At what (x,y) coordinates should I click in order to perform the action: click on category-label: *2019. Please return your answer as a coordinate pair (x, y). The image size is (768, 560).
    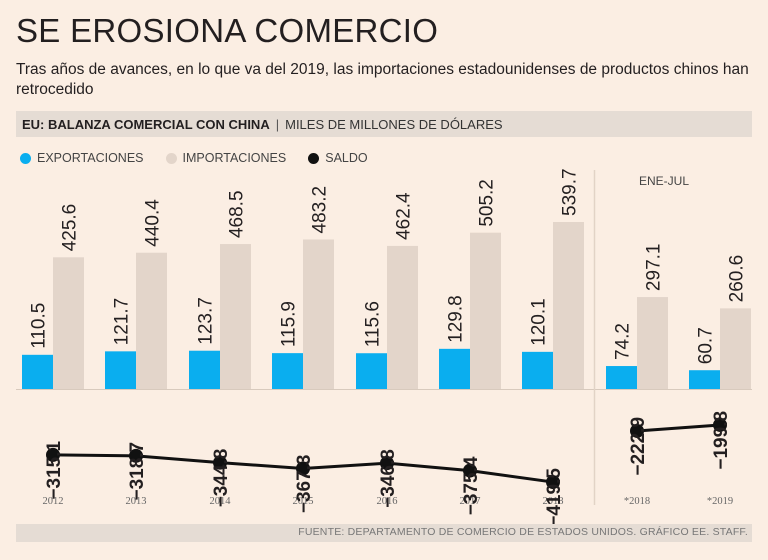
    Looking at the image, I should click on (720, 501).